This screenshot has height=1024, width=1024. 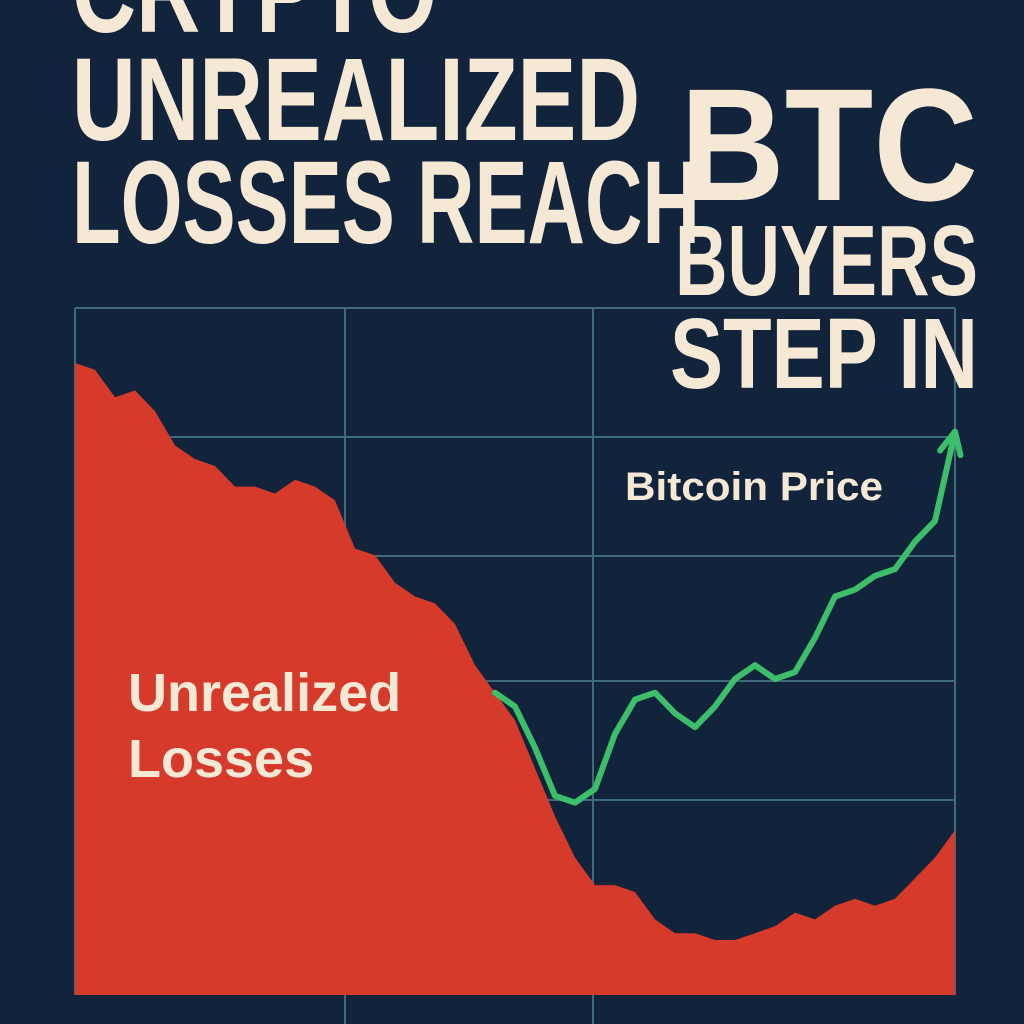 I want to click on title-line: LOSSES REACH, so click(x=386, y=203).